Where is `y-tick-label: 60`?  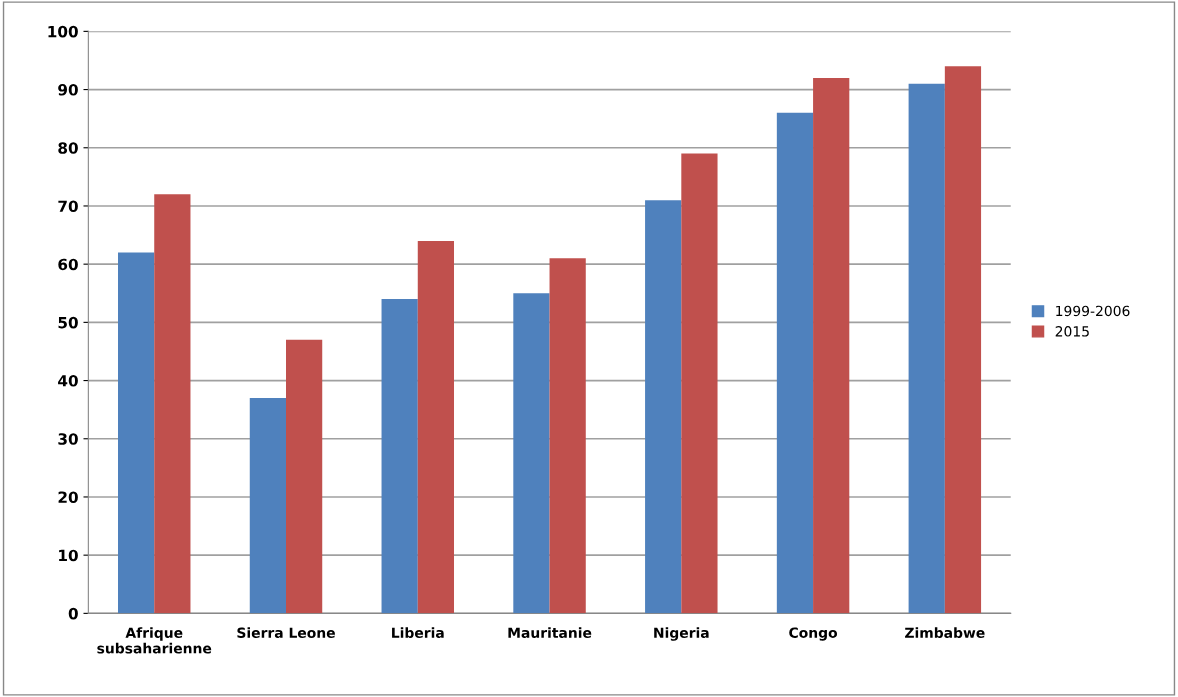 y-tick-label: 60 is located at coordinates (68, 264).